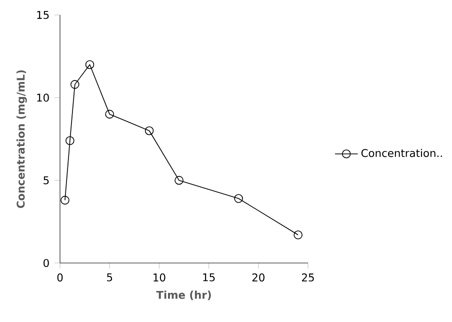  Describe the element at coordinates (401, 153) in the screenshot. I see `legend-label: Concentration..` at that location.